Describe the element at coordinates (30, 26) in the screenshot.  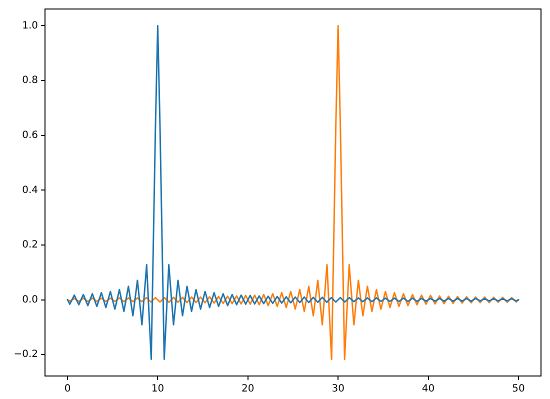
I see `y-tick-label: 1.0` at that location.